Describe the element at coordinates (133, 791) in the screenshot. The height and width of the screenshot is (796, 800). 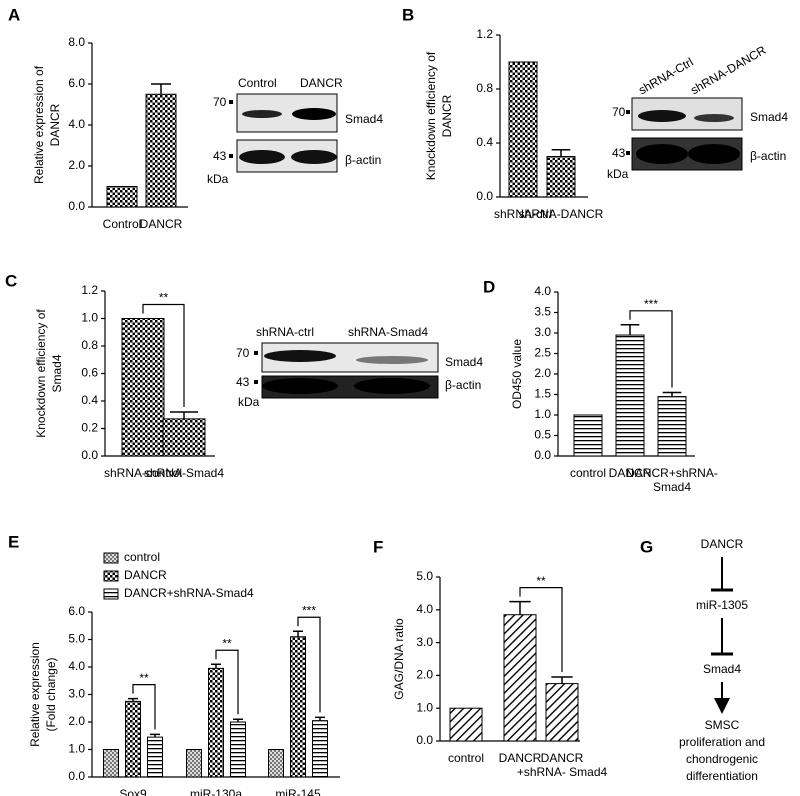
I see `x-tick-label: Sox9` at that location.